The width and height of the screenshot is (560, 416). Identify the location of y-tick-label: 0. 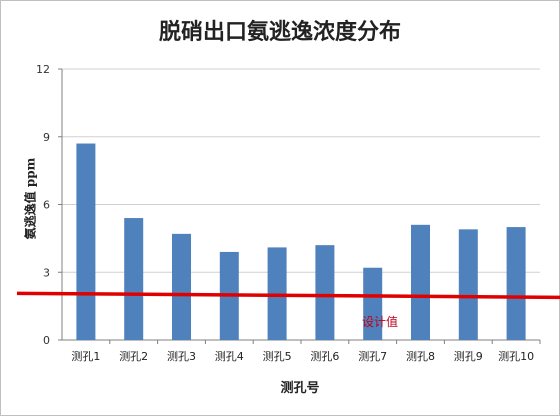
(46, 340).